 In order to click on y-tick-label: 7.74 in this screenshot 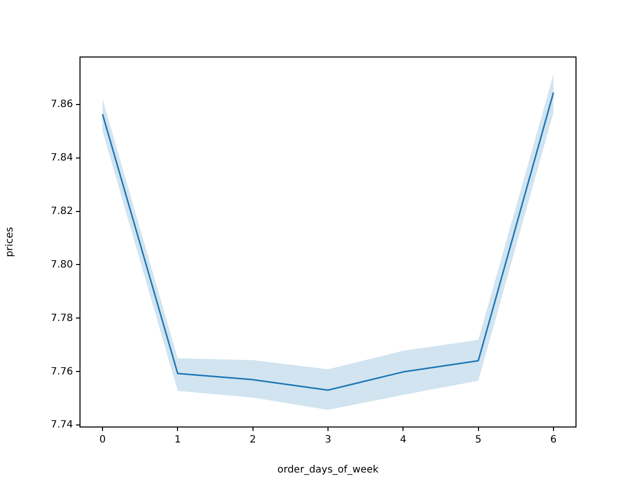, I will do `click(61, 425)`.